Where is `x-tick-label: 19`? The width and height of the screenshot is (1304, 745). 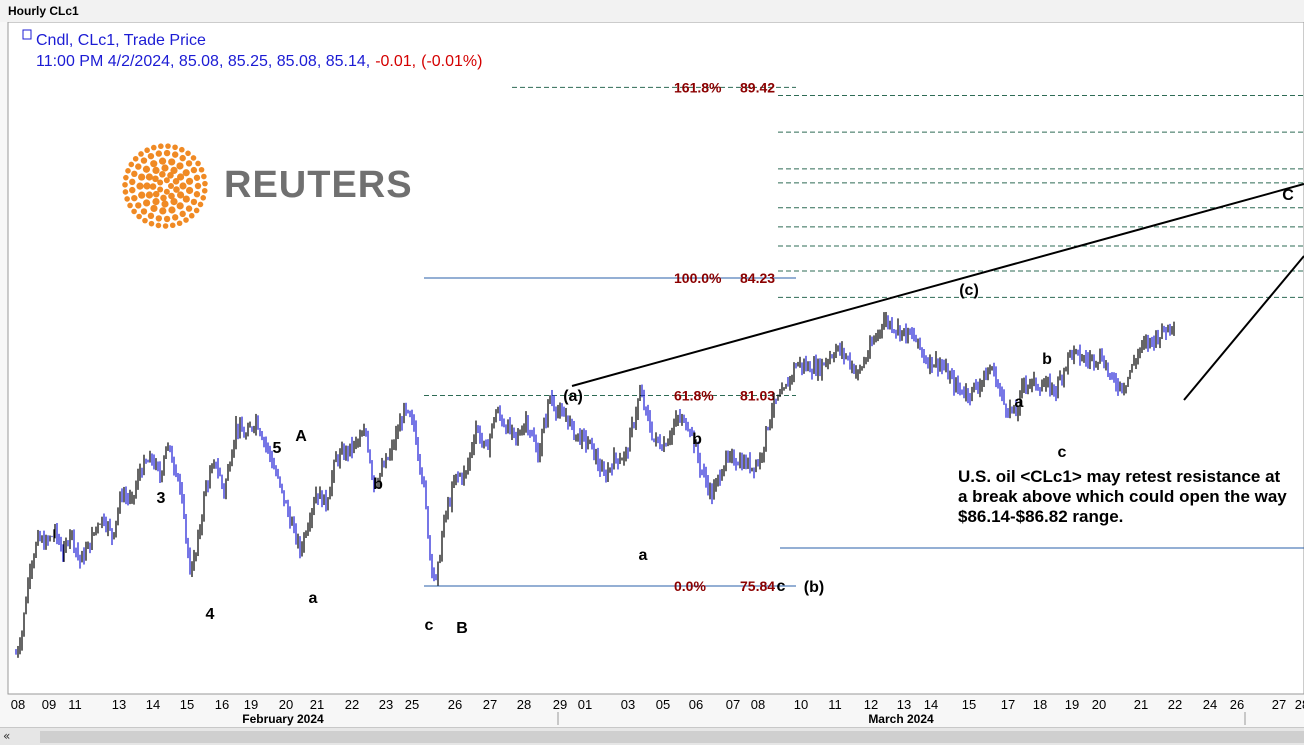
x-tick-label: 19 is located at coordinates (251, 704).